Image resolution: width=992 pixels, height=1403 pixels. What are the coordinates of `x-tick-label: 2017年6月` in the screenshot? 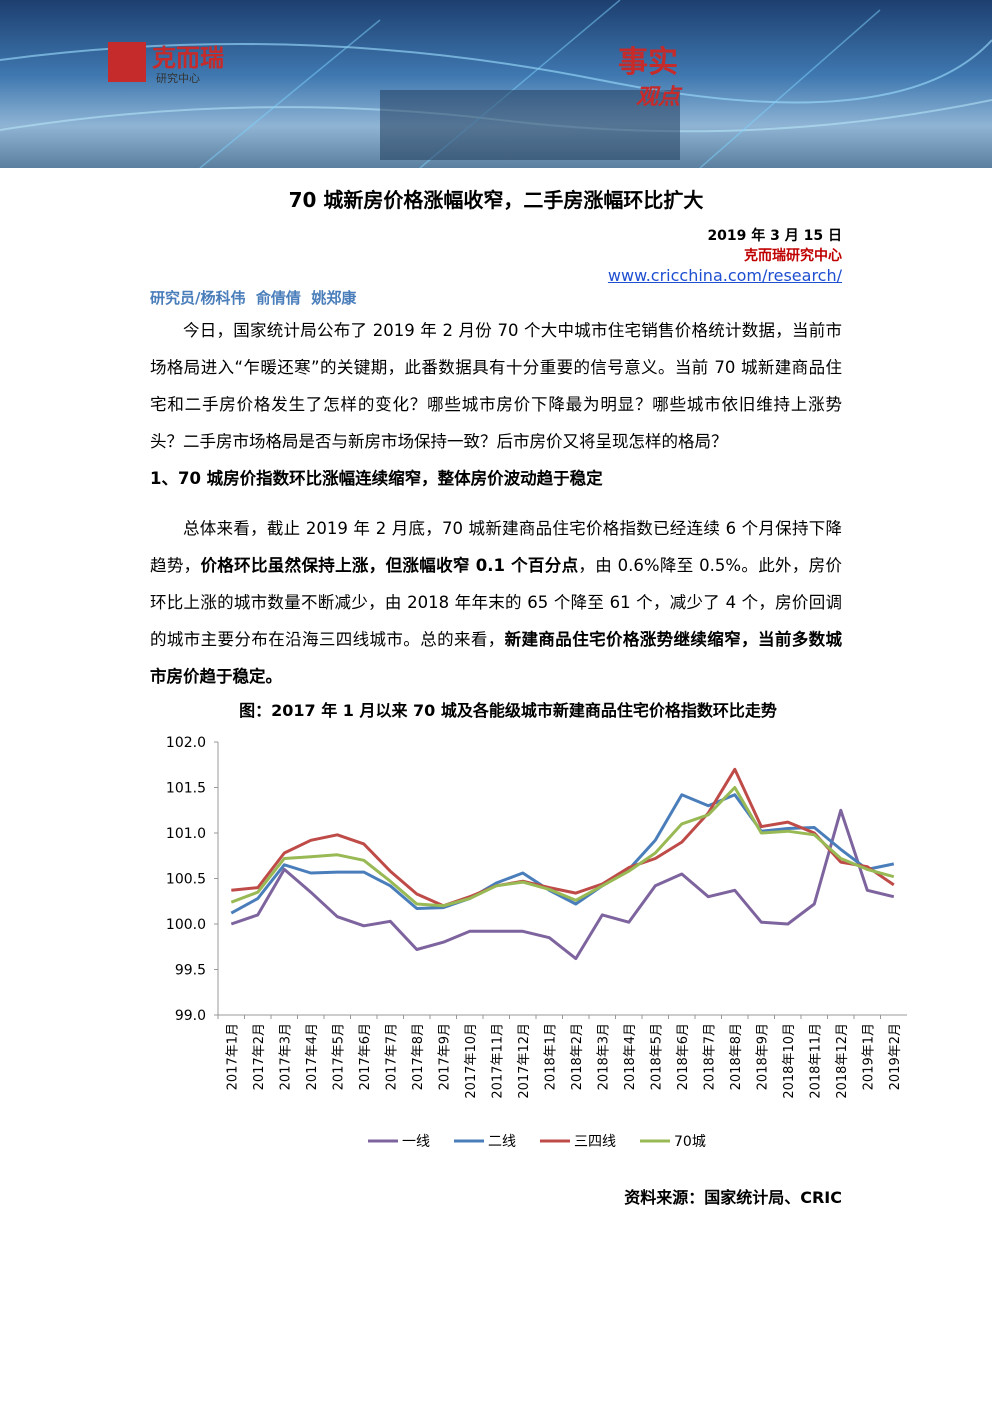 It's located at (365, 1056).